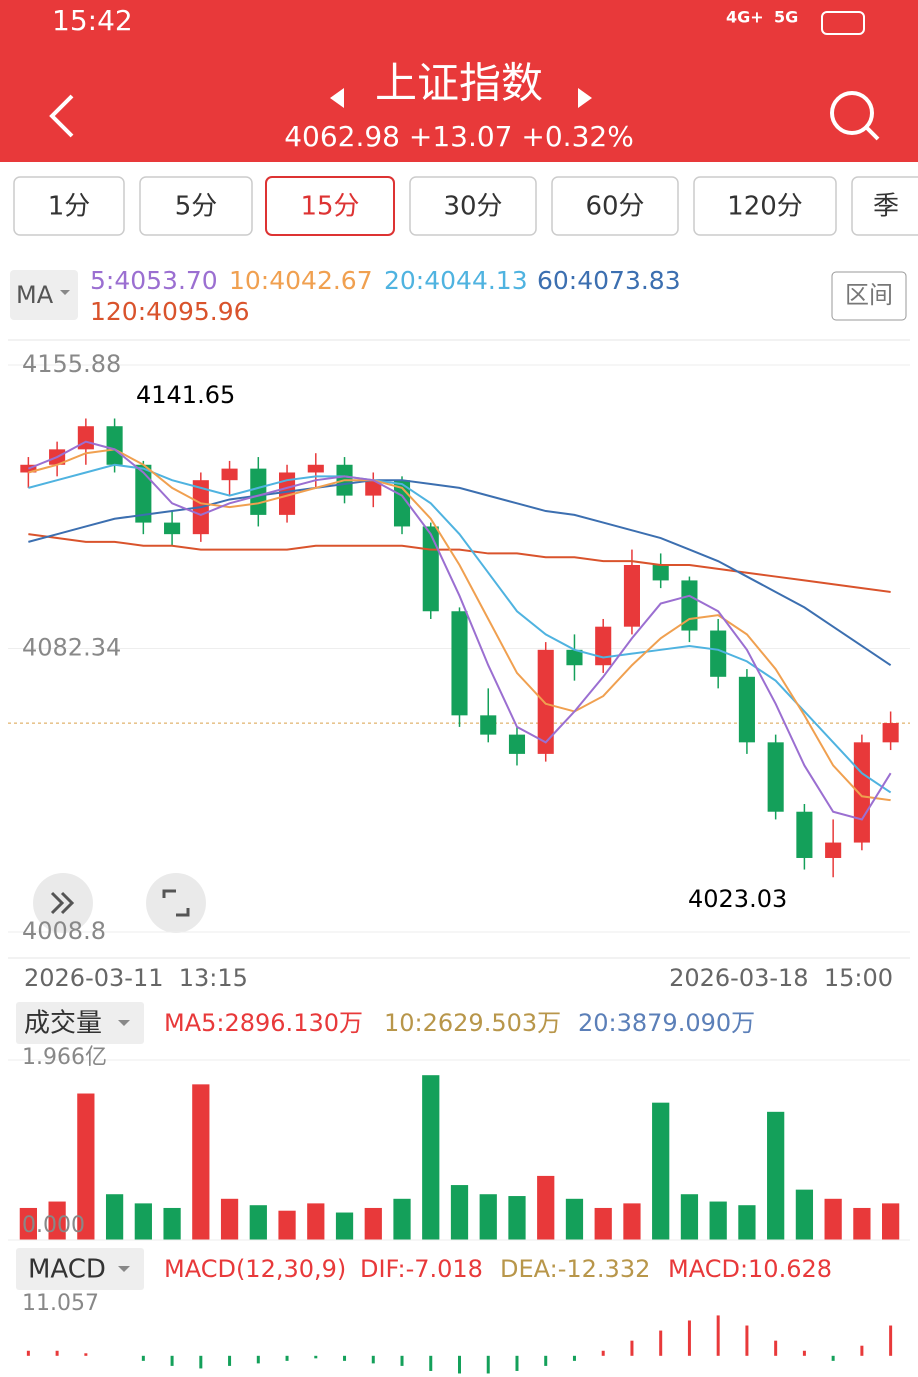 Image resolution: width=918 pixels, height=1377 pixels. I want to click on range-button, so click(869, 296).